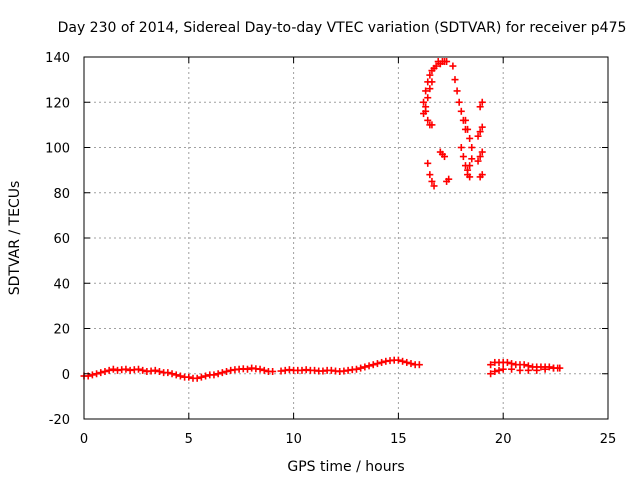 This screenshot has width=640, height=480. I want to click on y-tick-label: 40, so click(61, 284).